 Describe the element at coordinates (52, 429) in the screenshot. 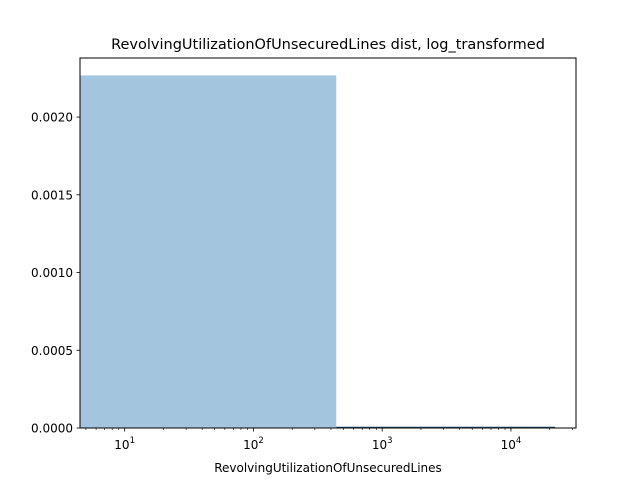

I see `y-tick-label: 0.0000` at that location.